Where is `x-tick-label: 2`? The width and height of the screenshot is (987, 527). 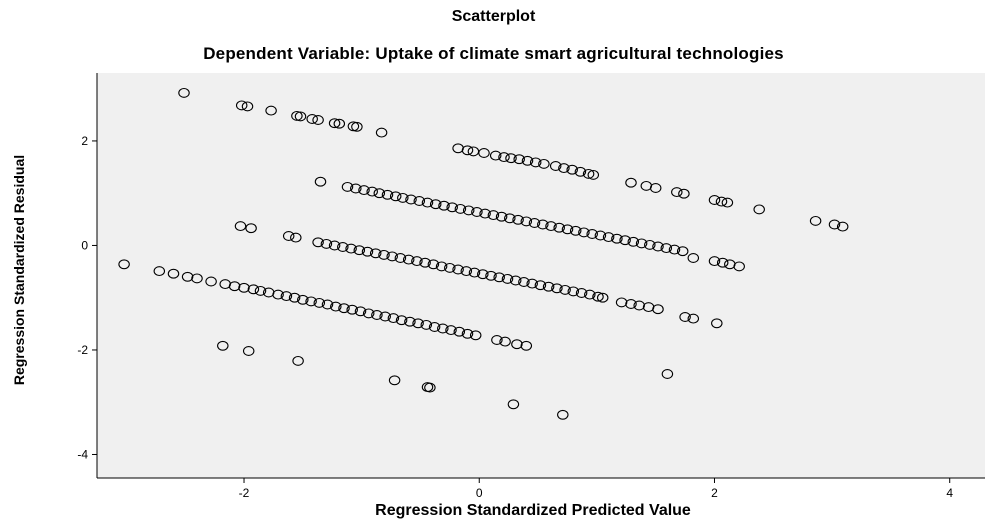
x-tick-label: 2 is located at coordinates (714, 493).